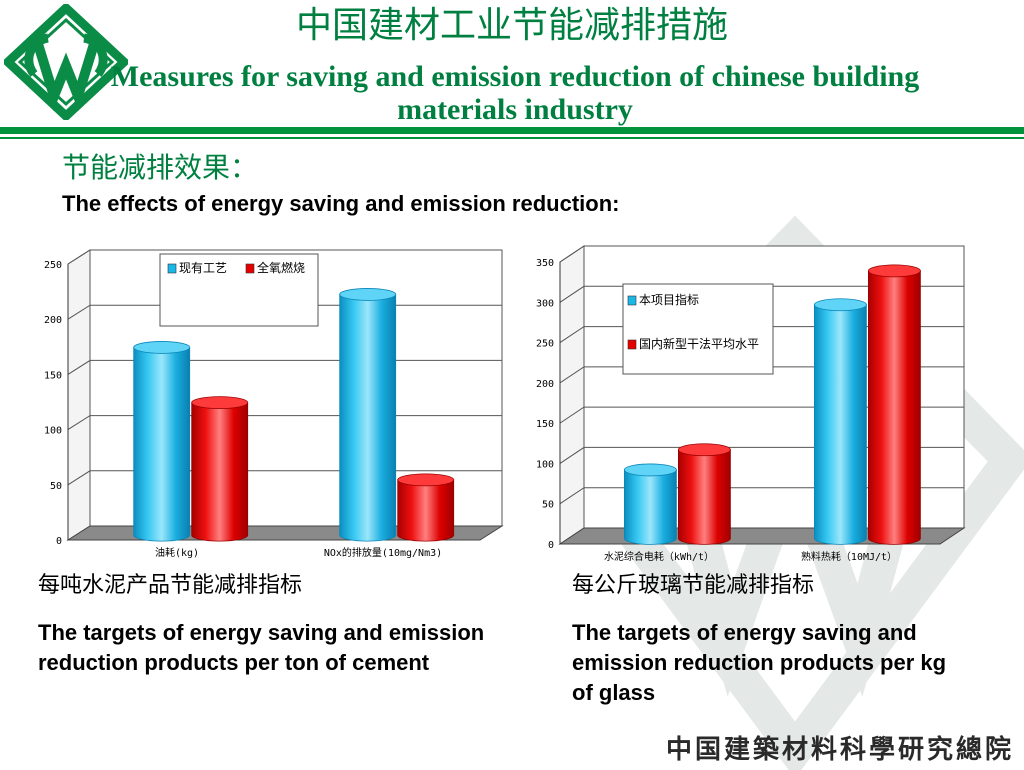 The height and width of the screenshot is (770, 1024). Describe the element at coordinates (699, 343) in the screenshot. I see `legend-label: 国内新型干法平均水平` at that location.